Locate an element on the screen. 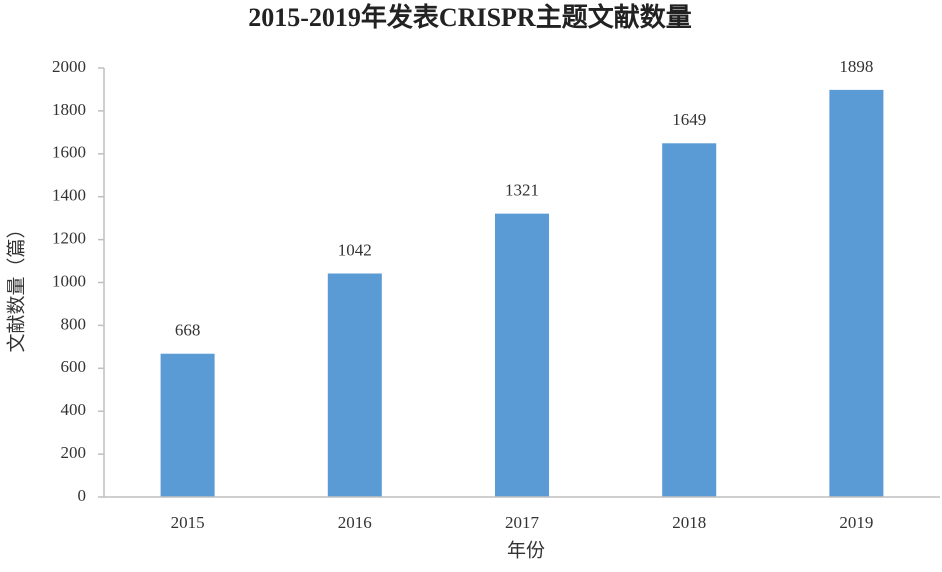  y-tick-label: 800 is located at coordinates (74, 323).